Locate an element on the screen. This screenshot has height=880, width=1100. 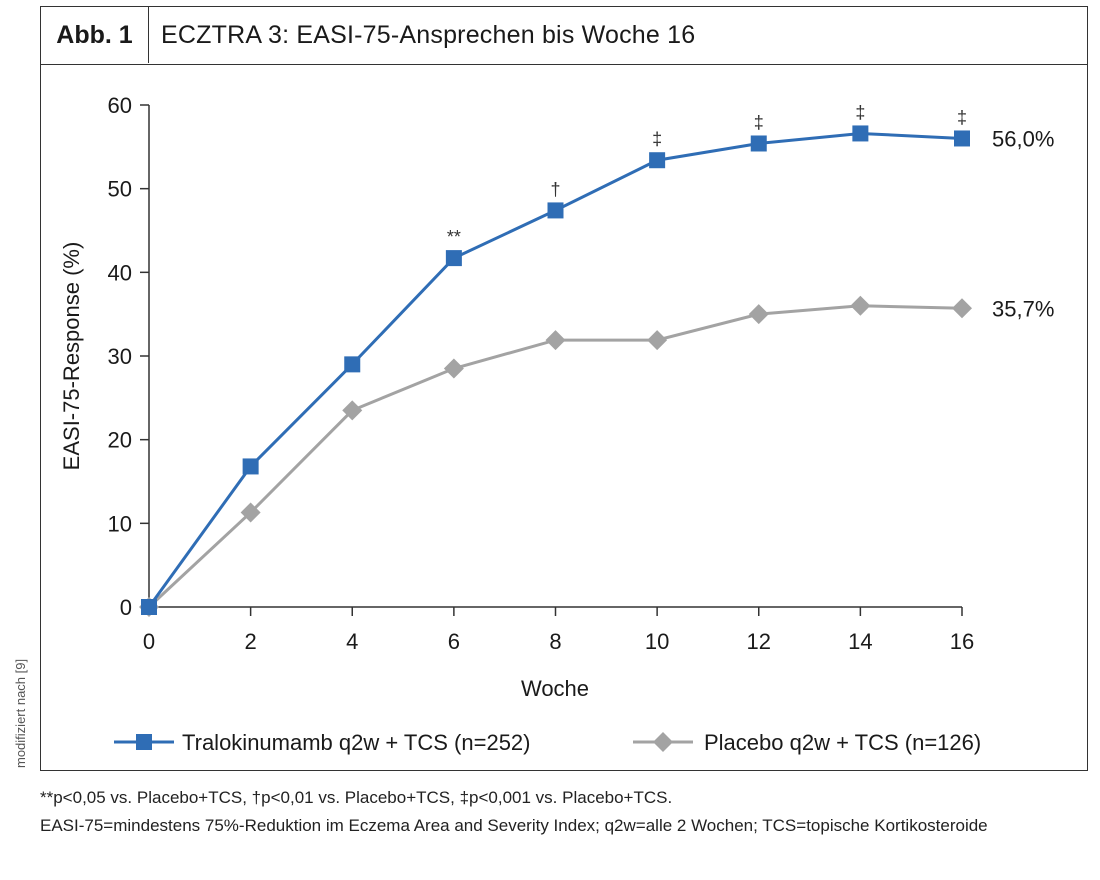
y-tick-label: 40 is located at coordinates (120, 272).